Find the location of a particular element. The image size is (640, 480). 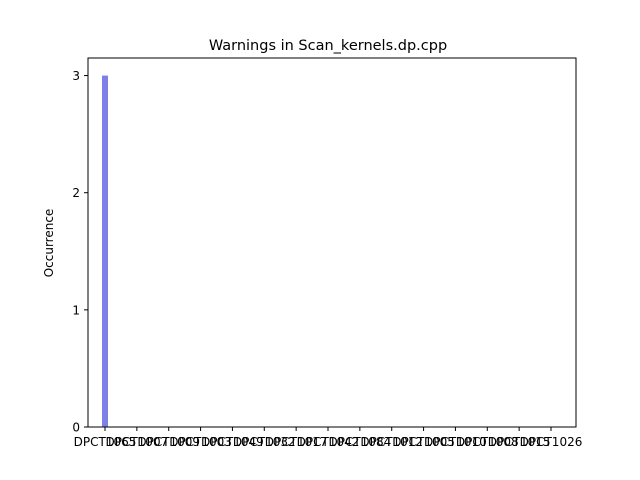

y-axis-label: Occurrence is located at coordinates (49, 243).